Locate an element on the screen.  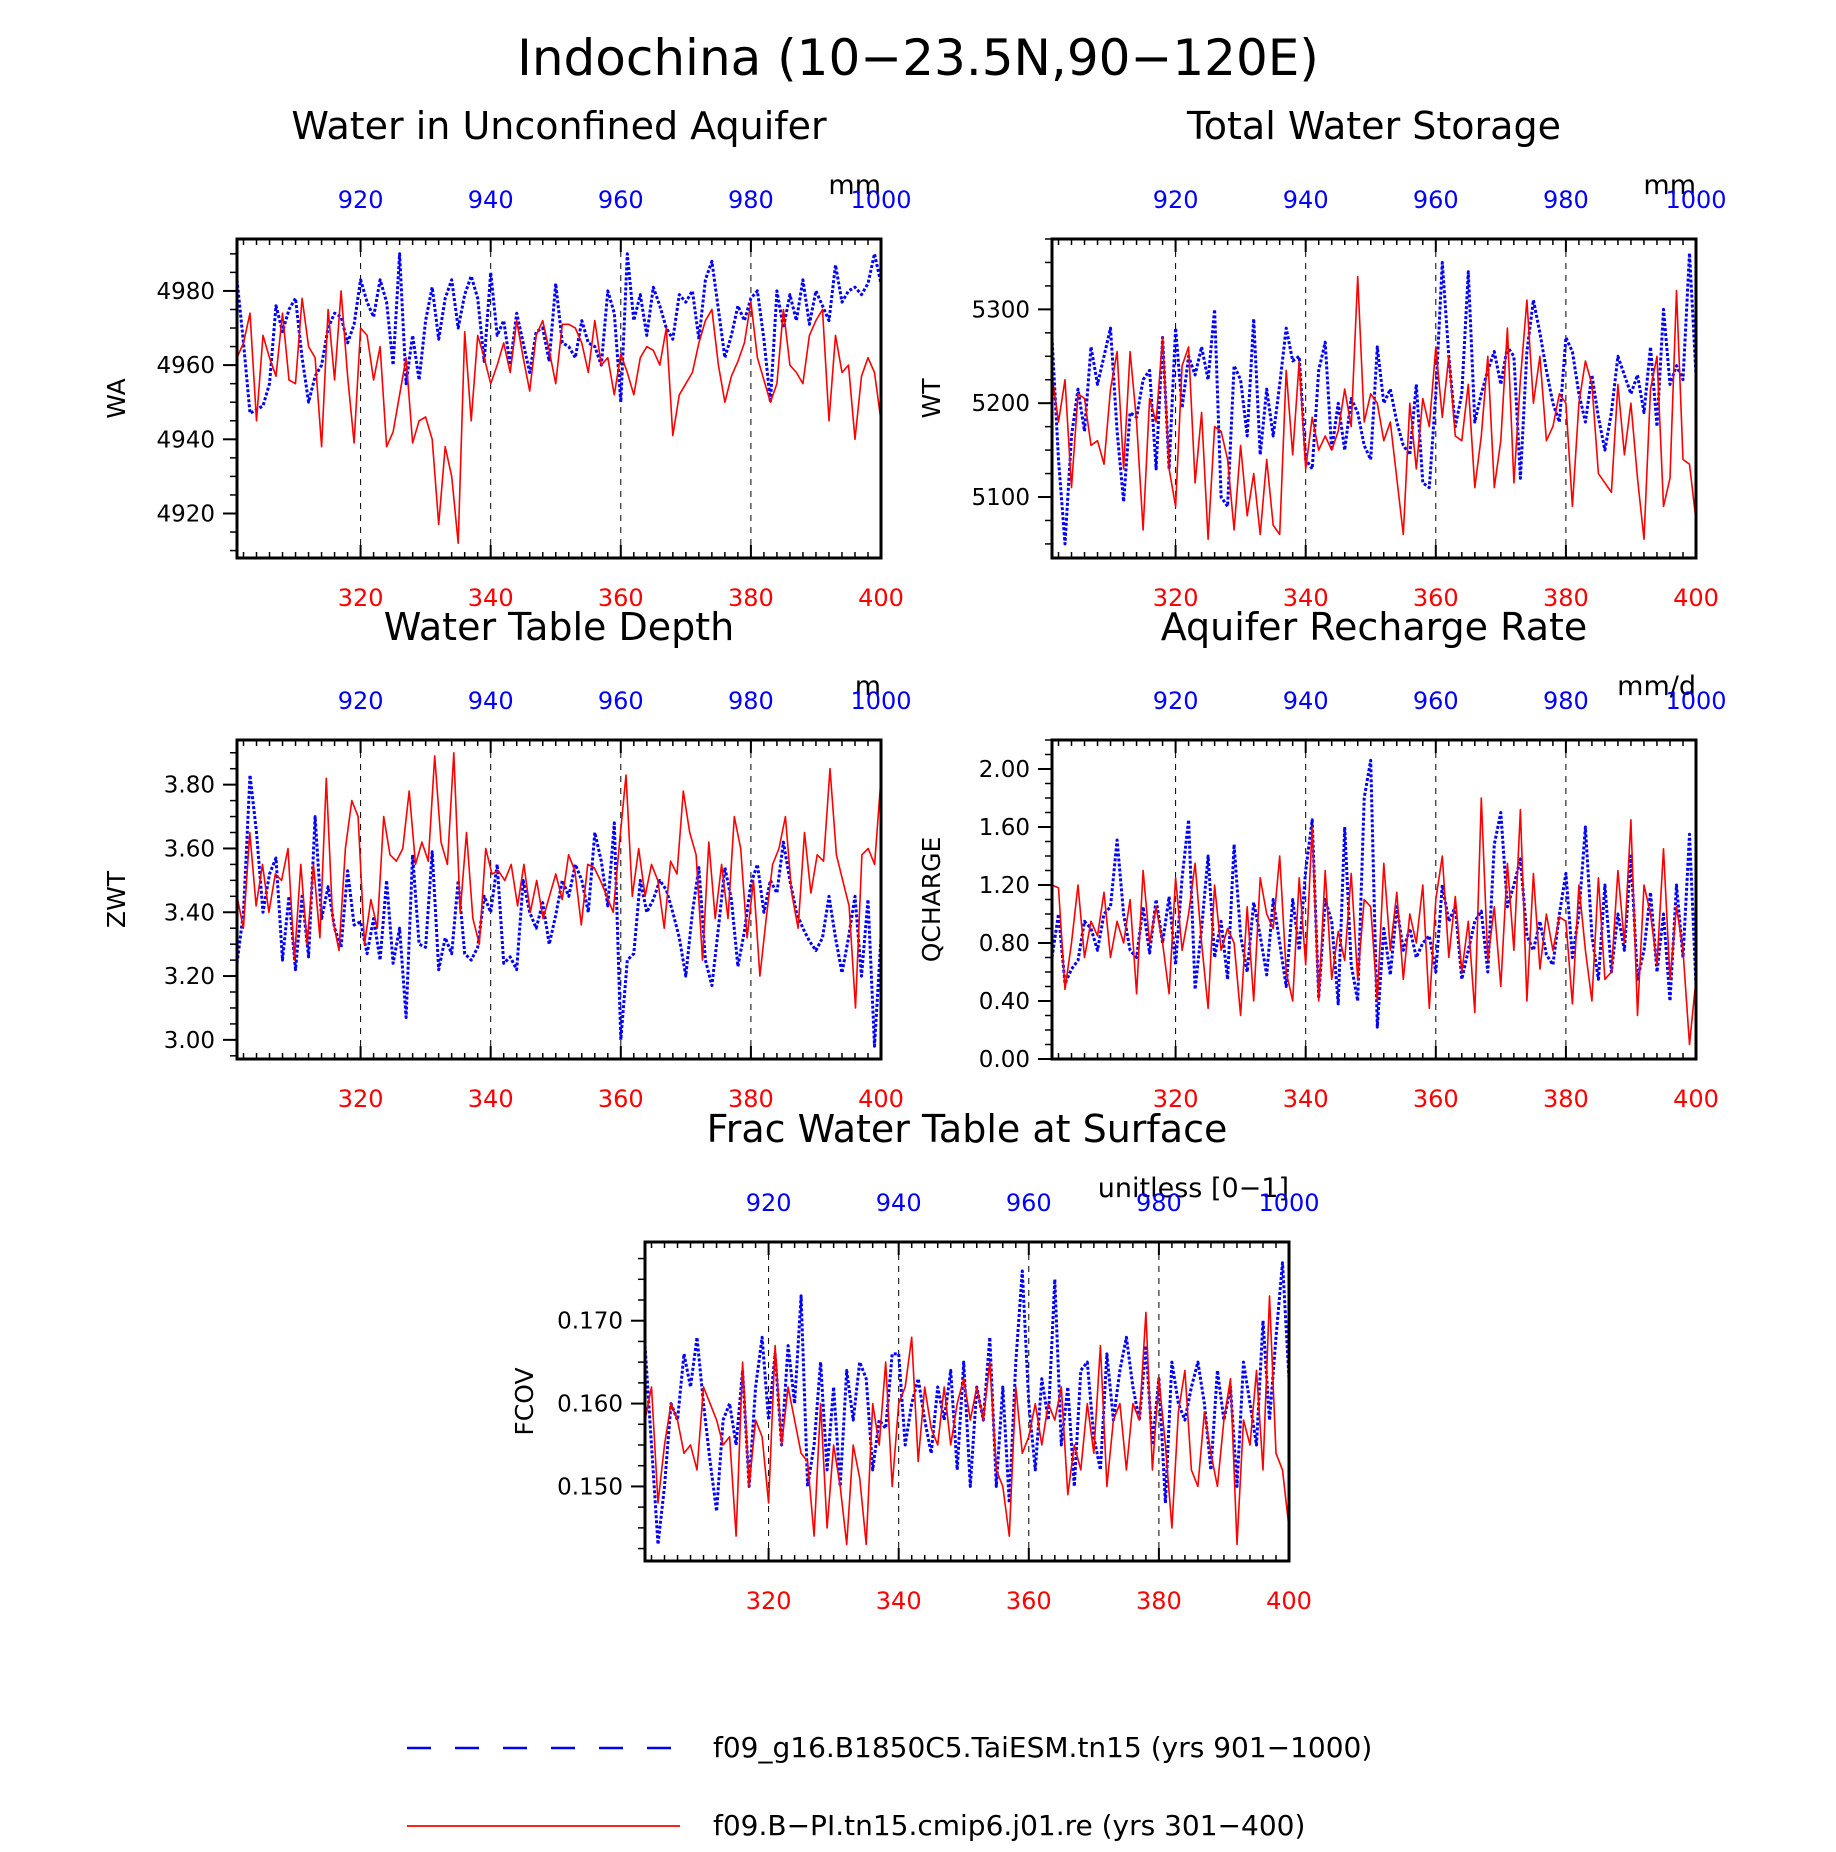
y-tick-label: 3.40 is located at coordinates (189, 913).